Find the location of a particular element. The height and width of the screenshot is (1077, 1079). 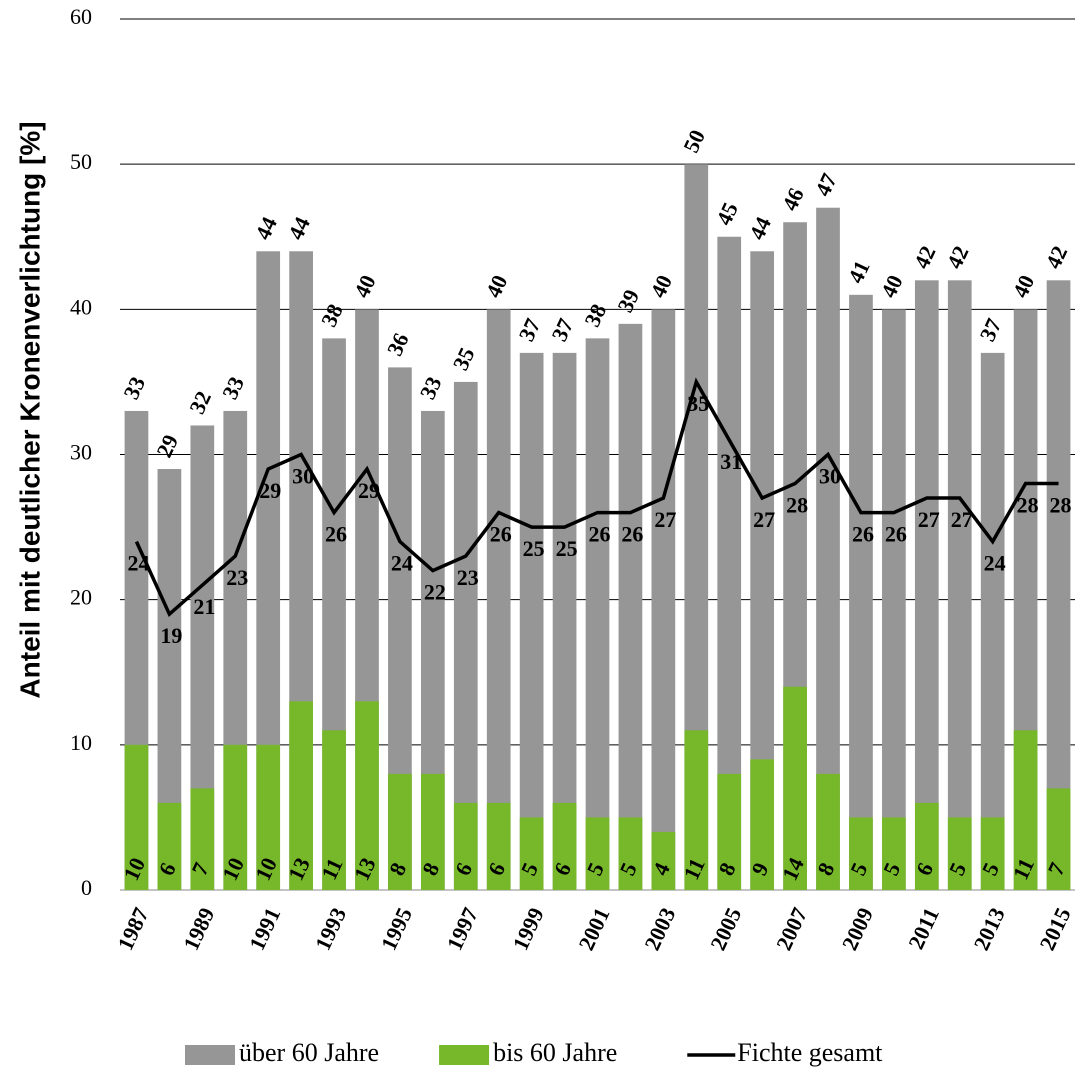

legend-label: Fichte gesamt is located at coordinates (810, 1052).